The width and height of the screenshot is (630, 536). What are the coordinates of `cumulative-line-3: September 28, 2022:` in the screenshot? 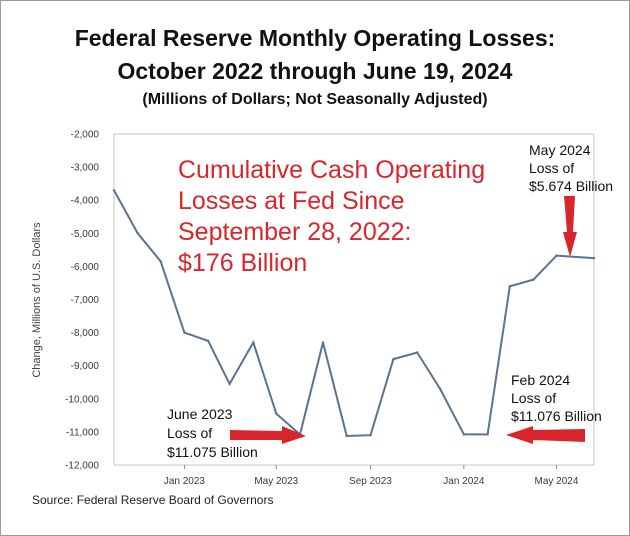 It's located at (295, 232).